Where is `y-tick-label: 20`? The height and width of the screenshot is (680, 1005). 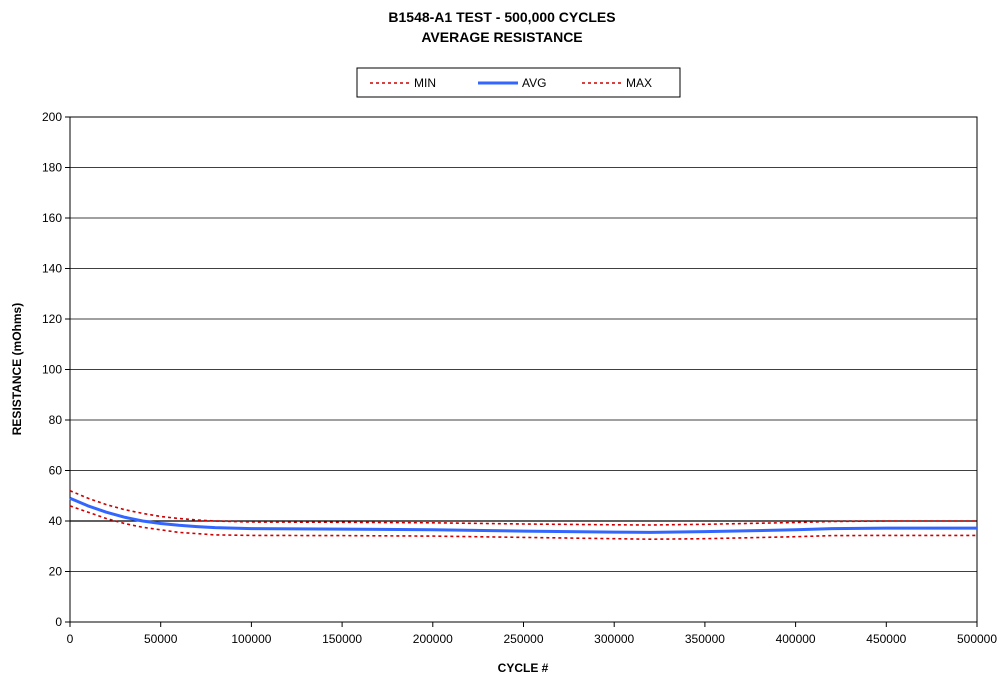
y-tick-label: 20 is located at coordinates (56, 572).